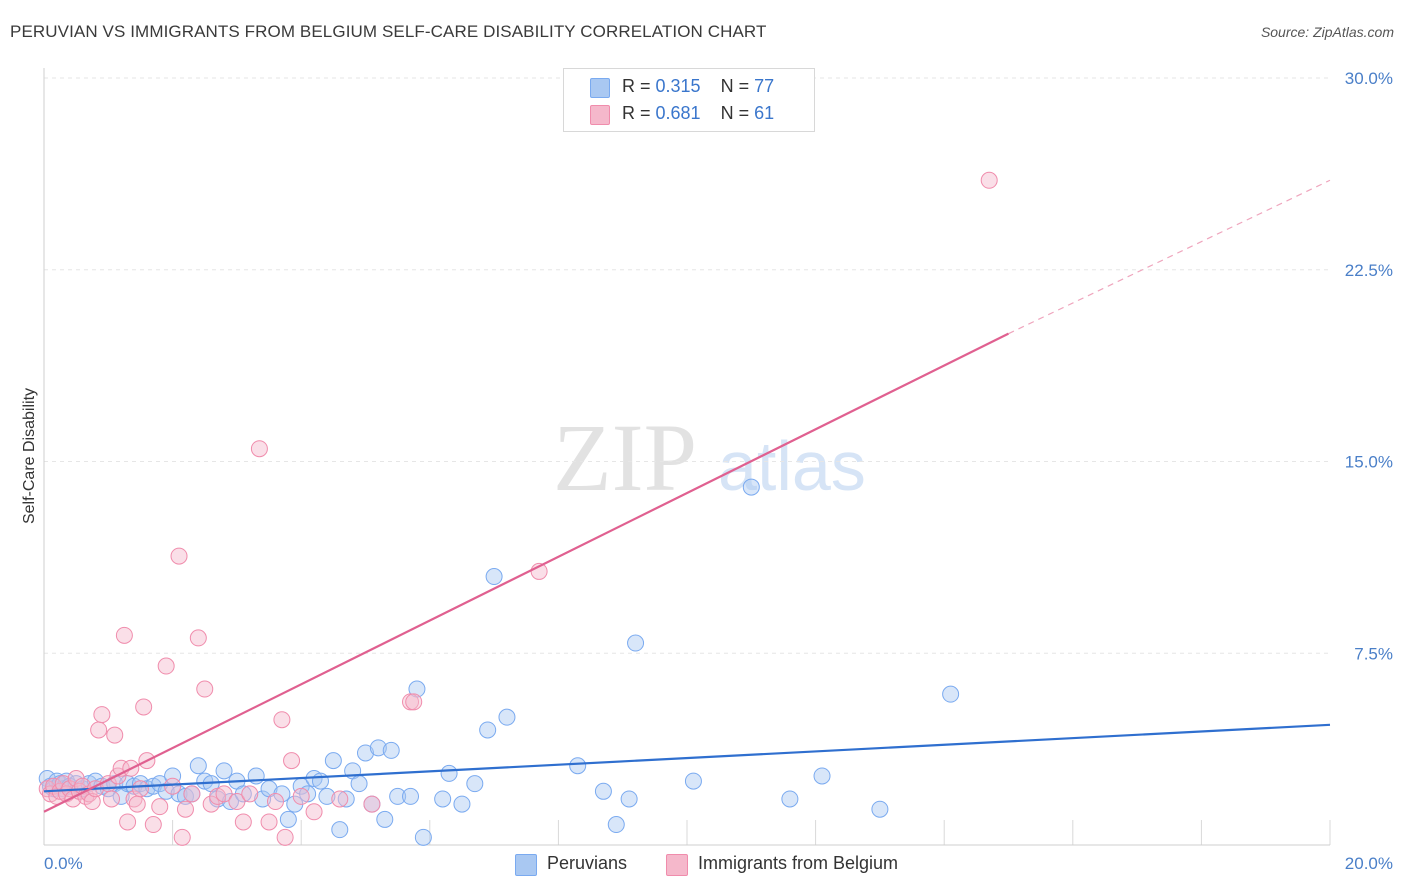 The width and height of the screenshot is (1406, 892). I want to click on y-tick-labels: 7.5% 15.0% 22.5% 30.0%, so click(1369, 366).